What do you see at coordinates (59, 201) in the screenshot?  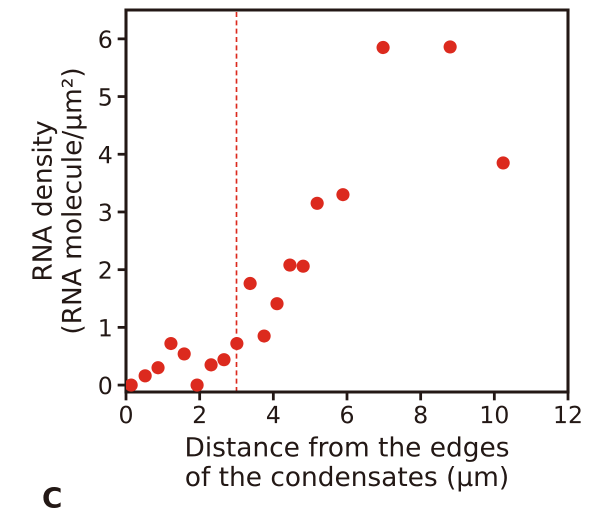 I see `y-axis-title: RNA density (RNA molecule/μm²)` at bounding box center [59, 201].